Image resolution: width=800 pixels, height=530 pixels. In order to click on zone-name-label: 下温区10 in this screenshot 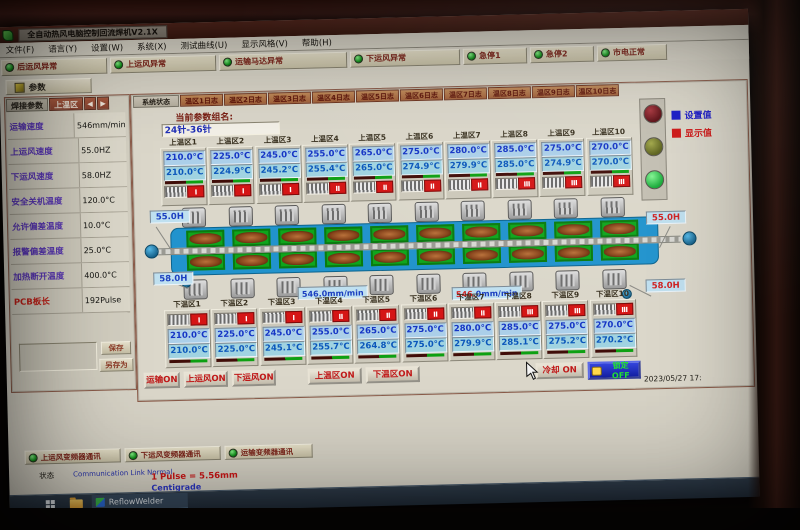, I will do `click(612, 293)`.